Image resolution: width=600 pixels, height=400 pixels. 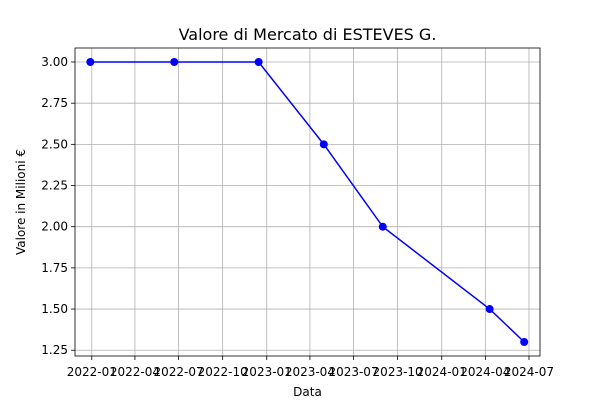 What do you see at coordinates (178, 372) in the screenshot?
I see `x-tick-label: 2022-07` at bounding box center [178, 372].